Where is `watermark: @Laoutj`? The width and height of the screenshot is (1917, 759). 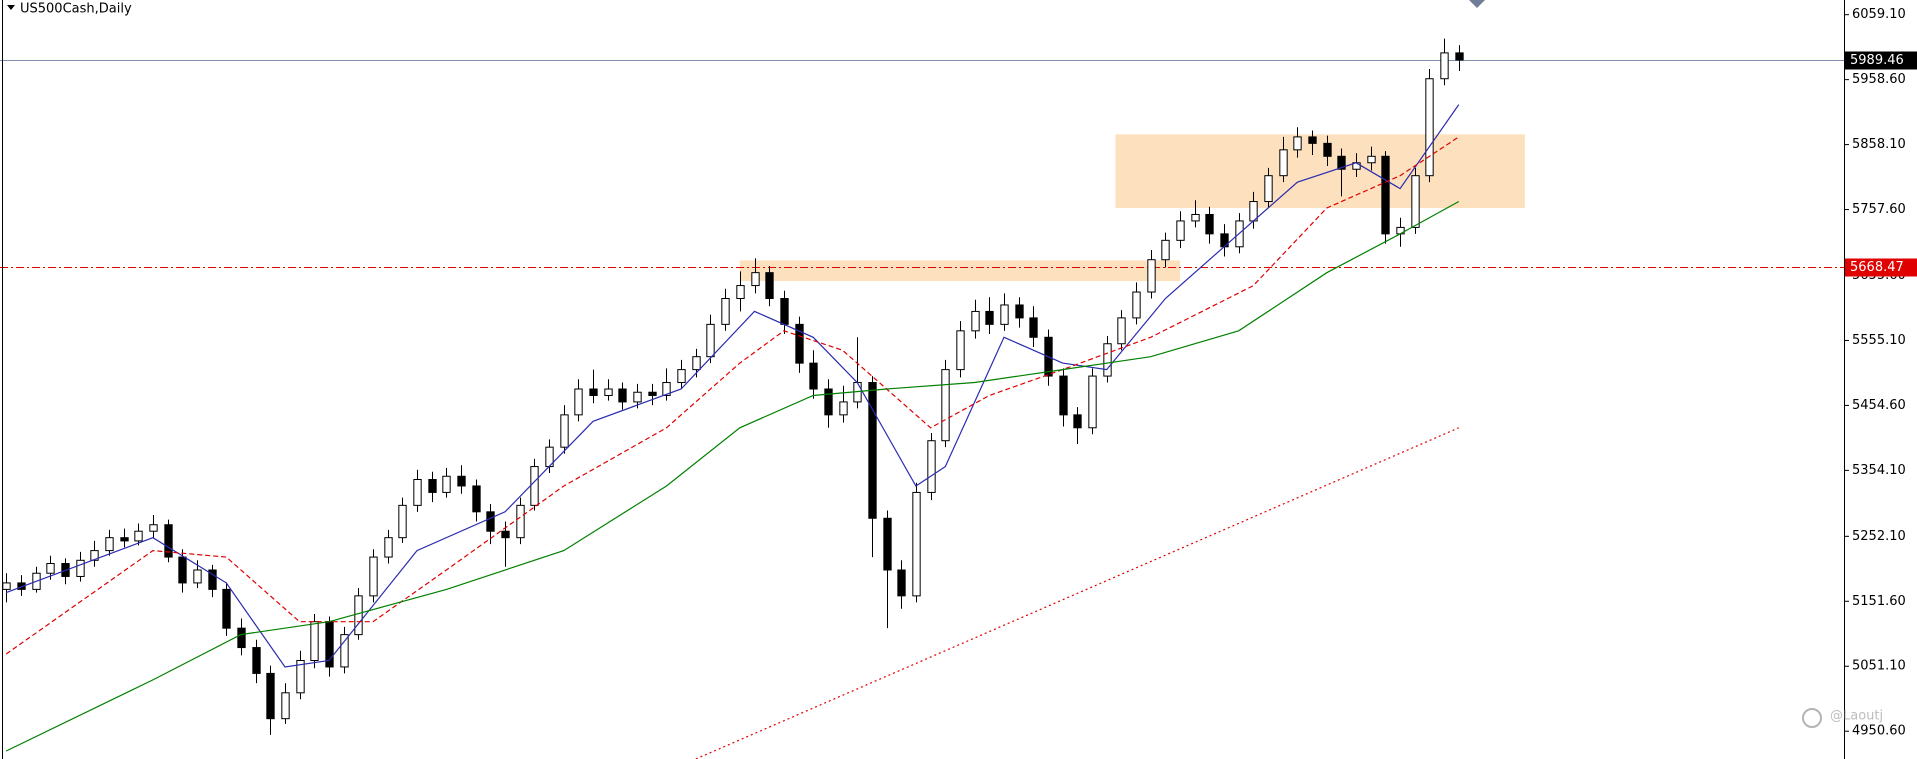
watermark: @Laoutj is located at coordinates (1842, 718).